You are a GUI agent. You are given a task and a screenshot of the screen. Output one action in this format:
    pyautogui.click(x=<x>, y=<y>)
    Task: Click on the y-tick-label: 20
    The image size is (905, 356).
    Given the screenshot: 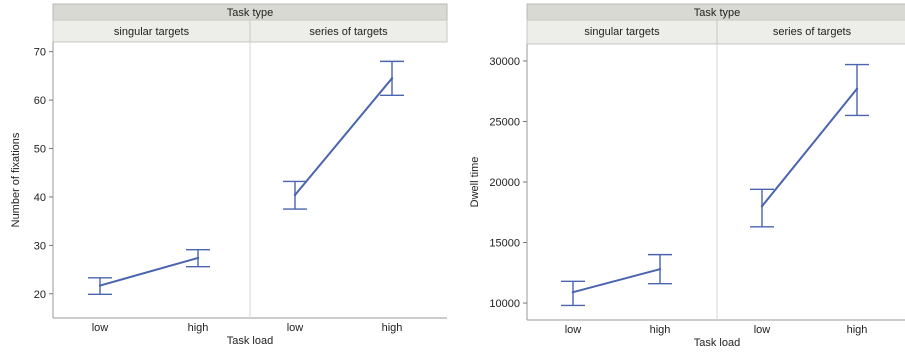 What is the action you would take?
    pyautogui.click(x=40, y=295)
    